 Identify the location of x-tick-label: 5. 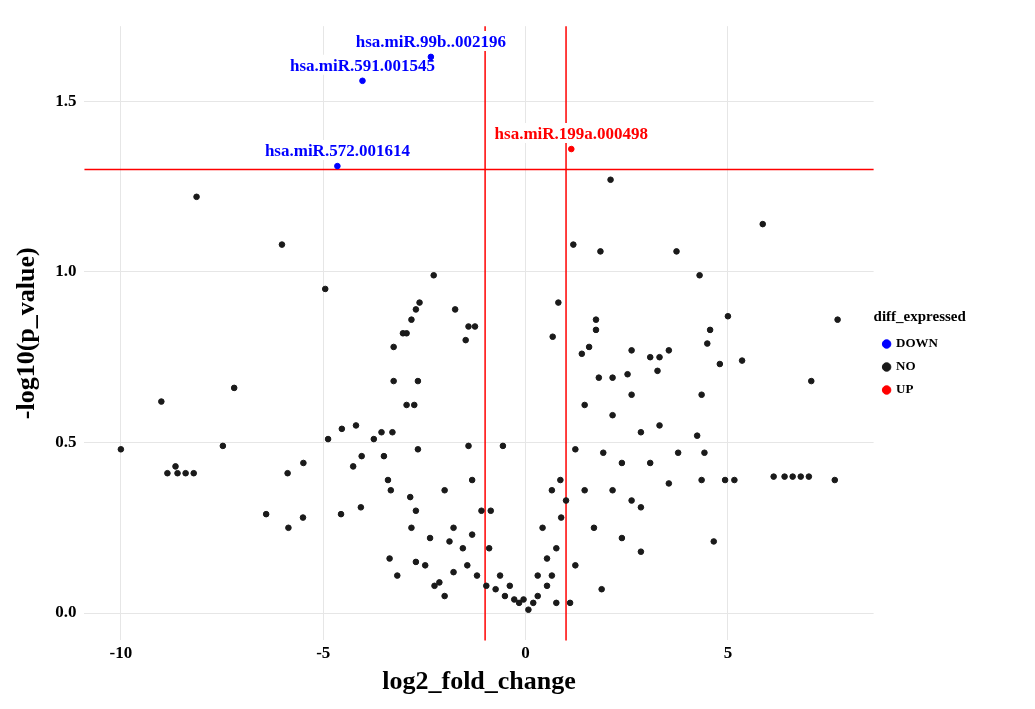
(728, 652).